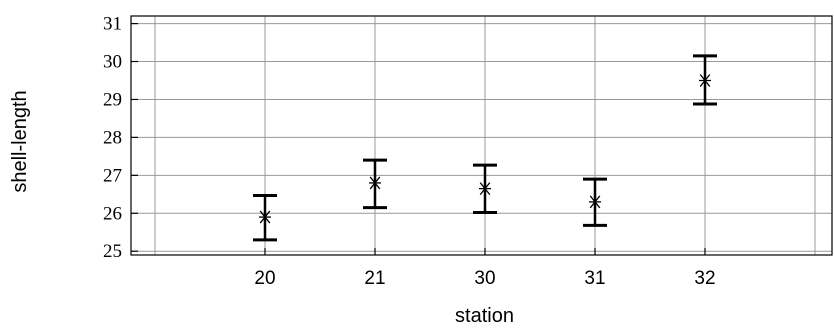  What do you see at coordinates (112, 175) in the screenshot?
I see `y-tick-label: 27` at bounding box center [112, 175].